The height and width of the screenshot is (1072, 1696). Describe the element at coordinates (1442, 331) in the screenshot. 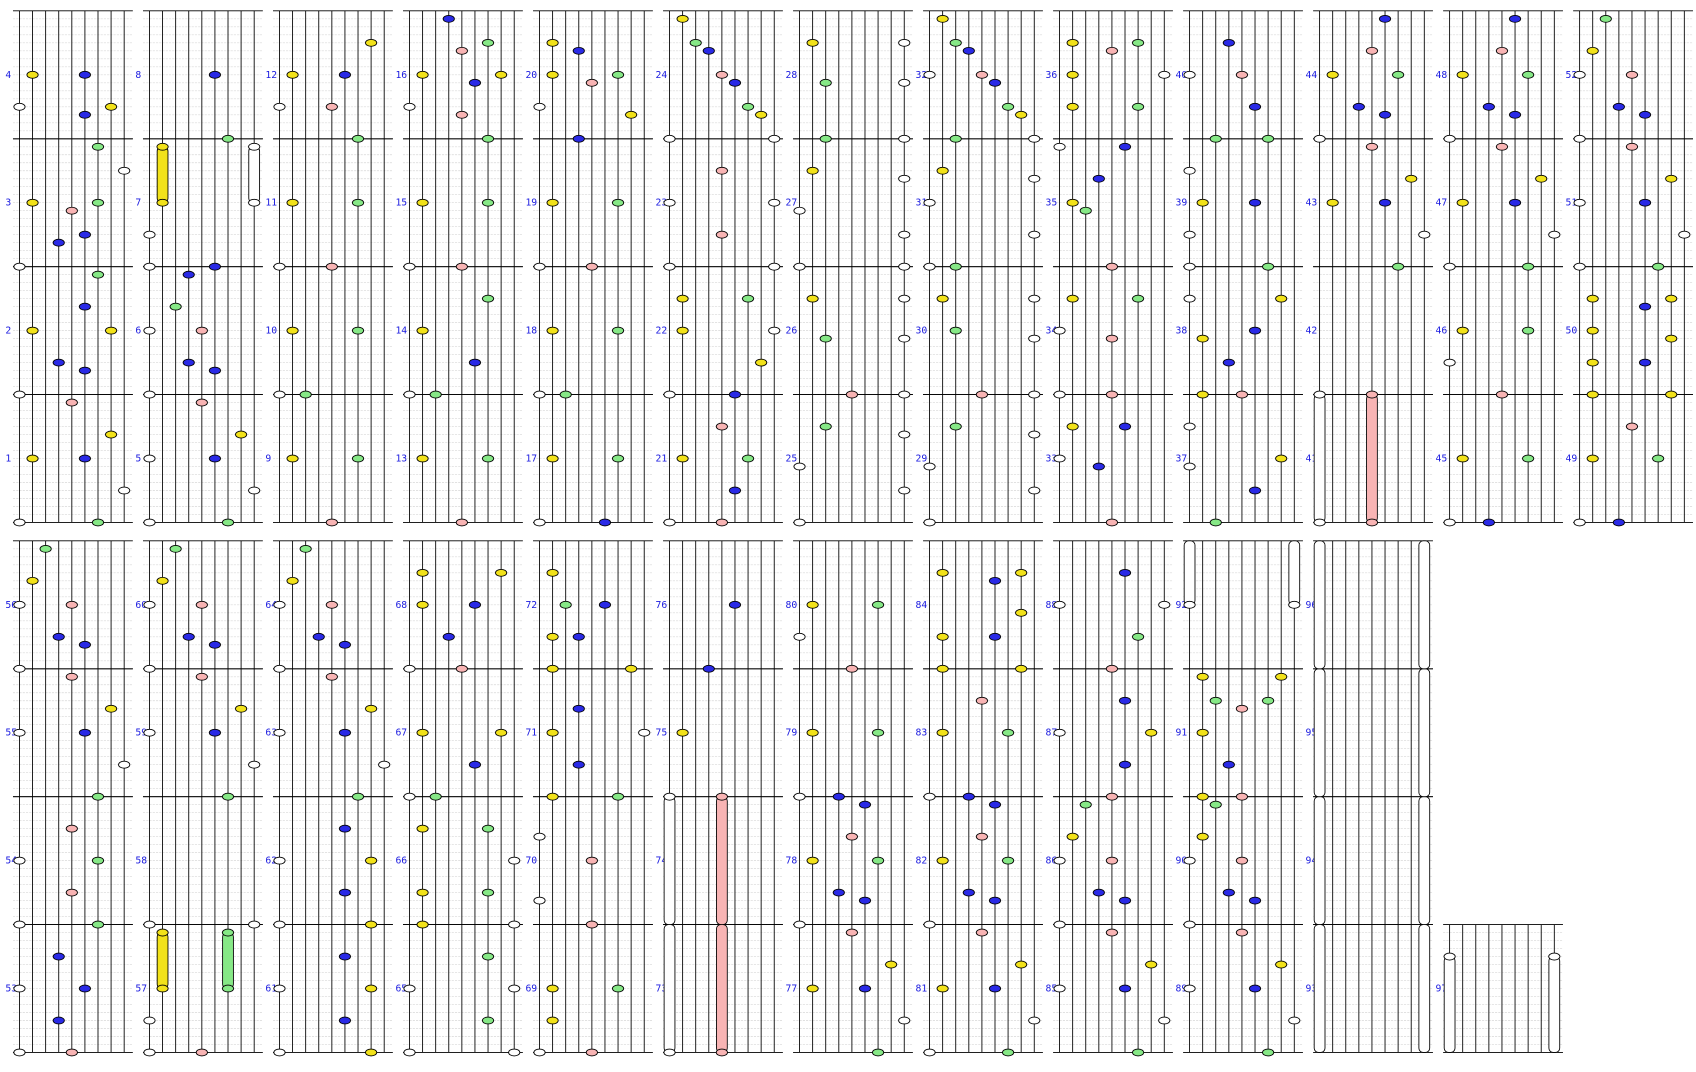

I see `measure-number: 46` at that location.